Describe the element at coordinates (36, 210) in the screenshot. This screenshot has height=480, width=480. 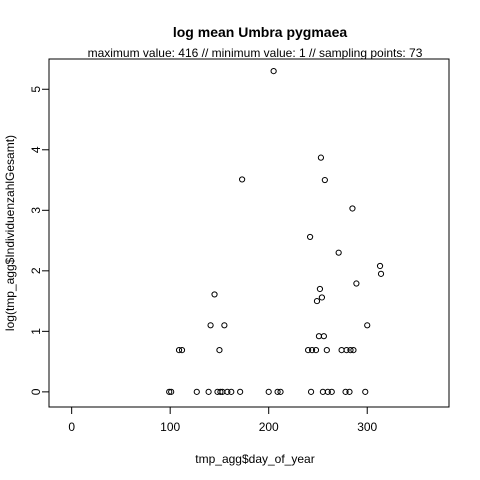
I see `y-tick-label: 3` at that location.